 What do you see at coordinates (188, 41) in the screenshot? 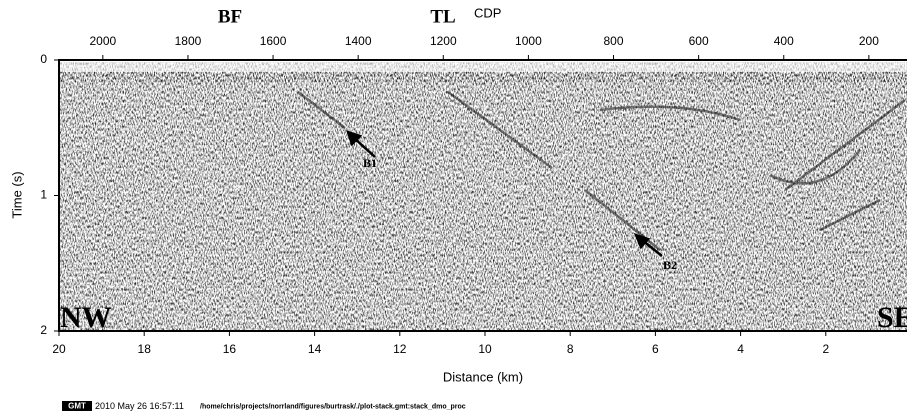
I see `x2-tick-label: 1800` at bounding box center [188, 41].